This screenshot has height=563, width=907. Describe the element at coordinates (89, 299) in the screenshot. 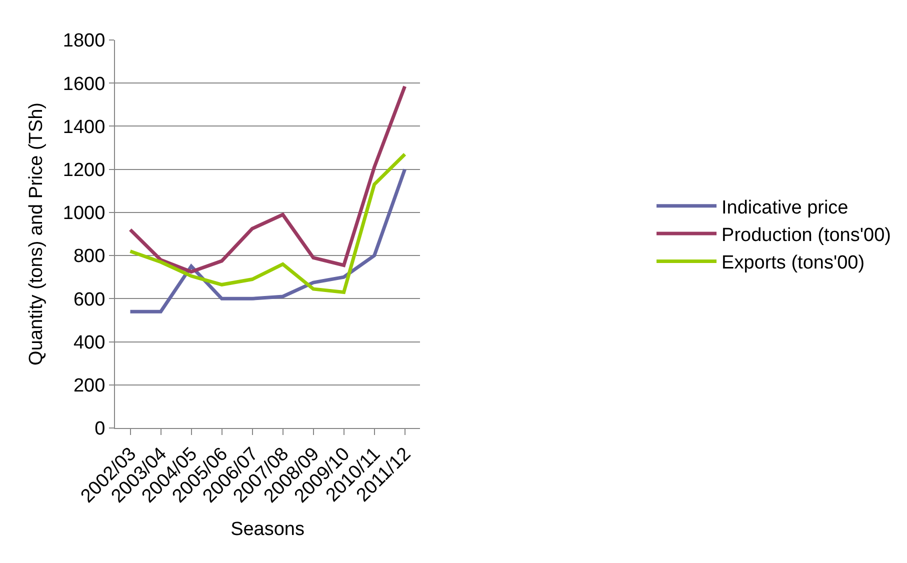

I see `y-tick-label: 600` at that location.